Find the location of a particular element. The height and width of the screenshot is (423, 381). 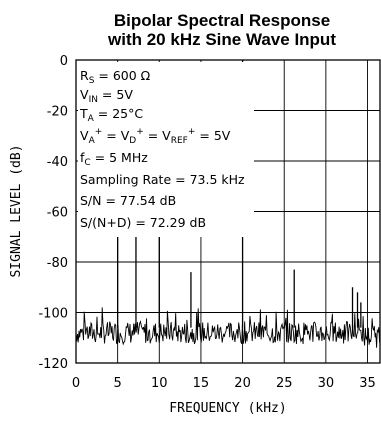

annotation-fc: fC = 5 MHz is located at coordinates (114, 159).